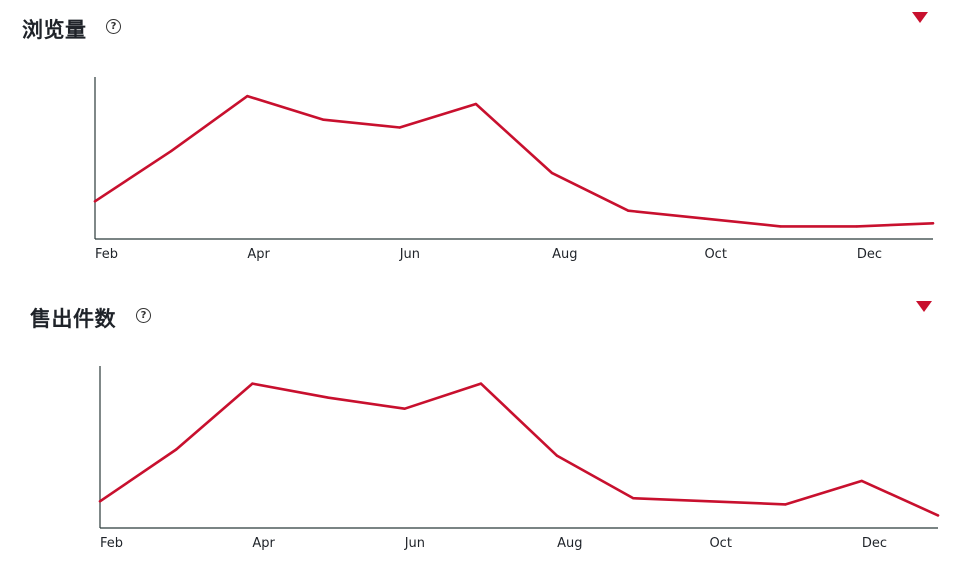 The width and height of the screenshot is (965, 573). Describe the element at coordinates (73, 319) in the screenshot. I see `panel-title: 售出件数` at that location.